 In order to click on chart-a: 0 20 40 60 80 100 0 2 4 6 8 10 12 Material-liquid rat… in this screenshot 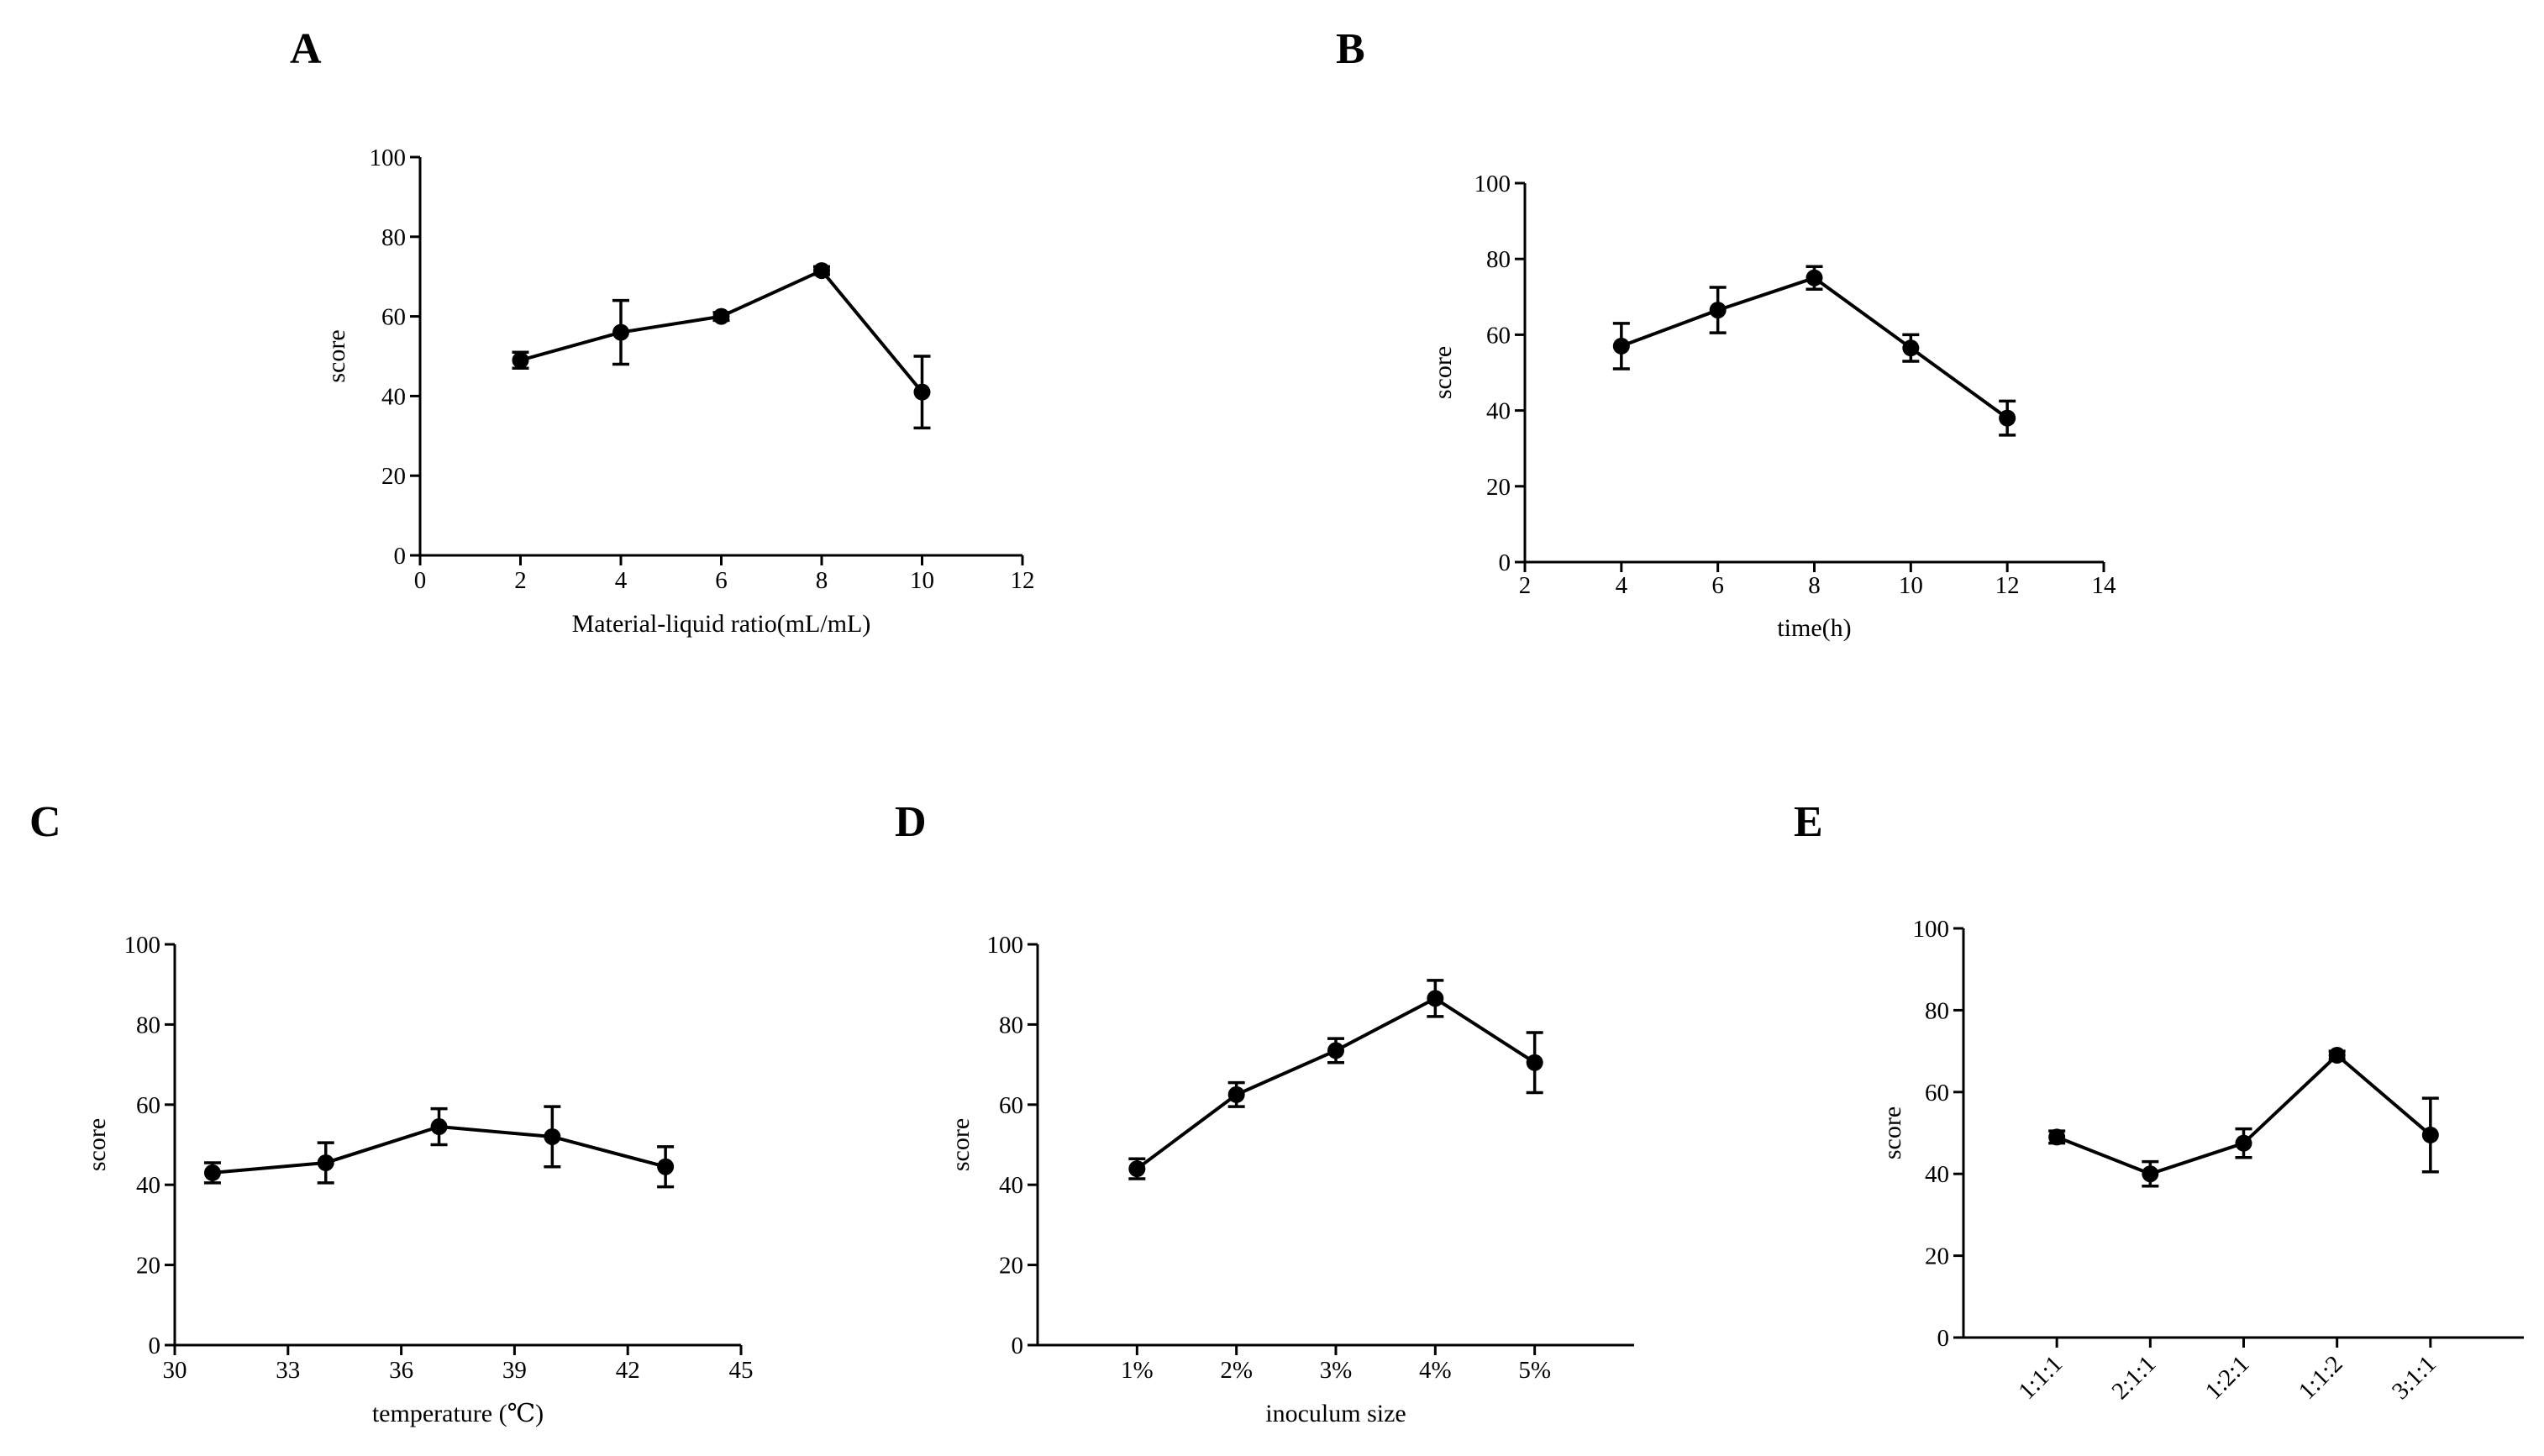, I will do `click(679, 391)`.